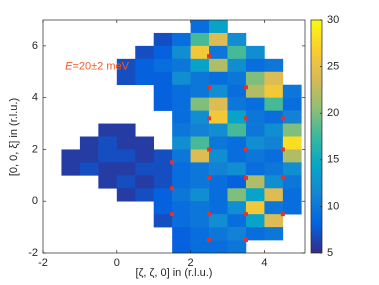 The image size is (379, 285). Describe the element at coordinates (191, 263) in the screenshot. I see `x-tick-label: 2` at that location.